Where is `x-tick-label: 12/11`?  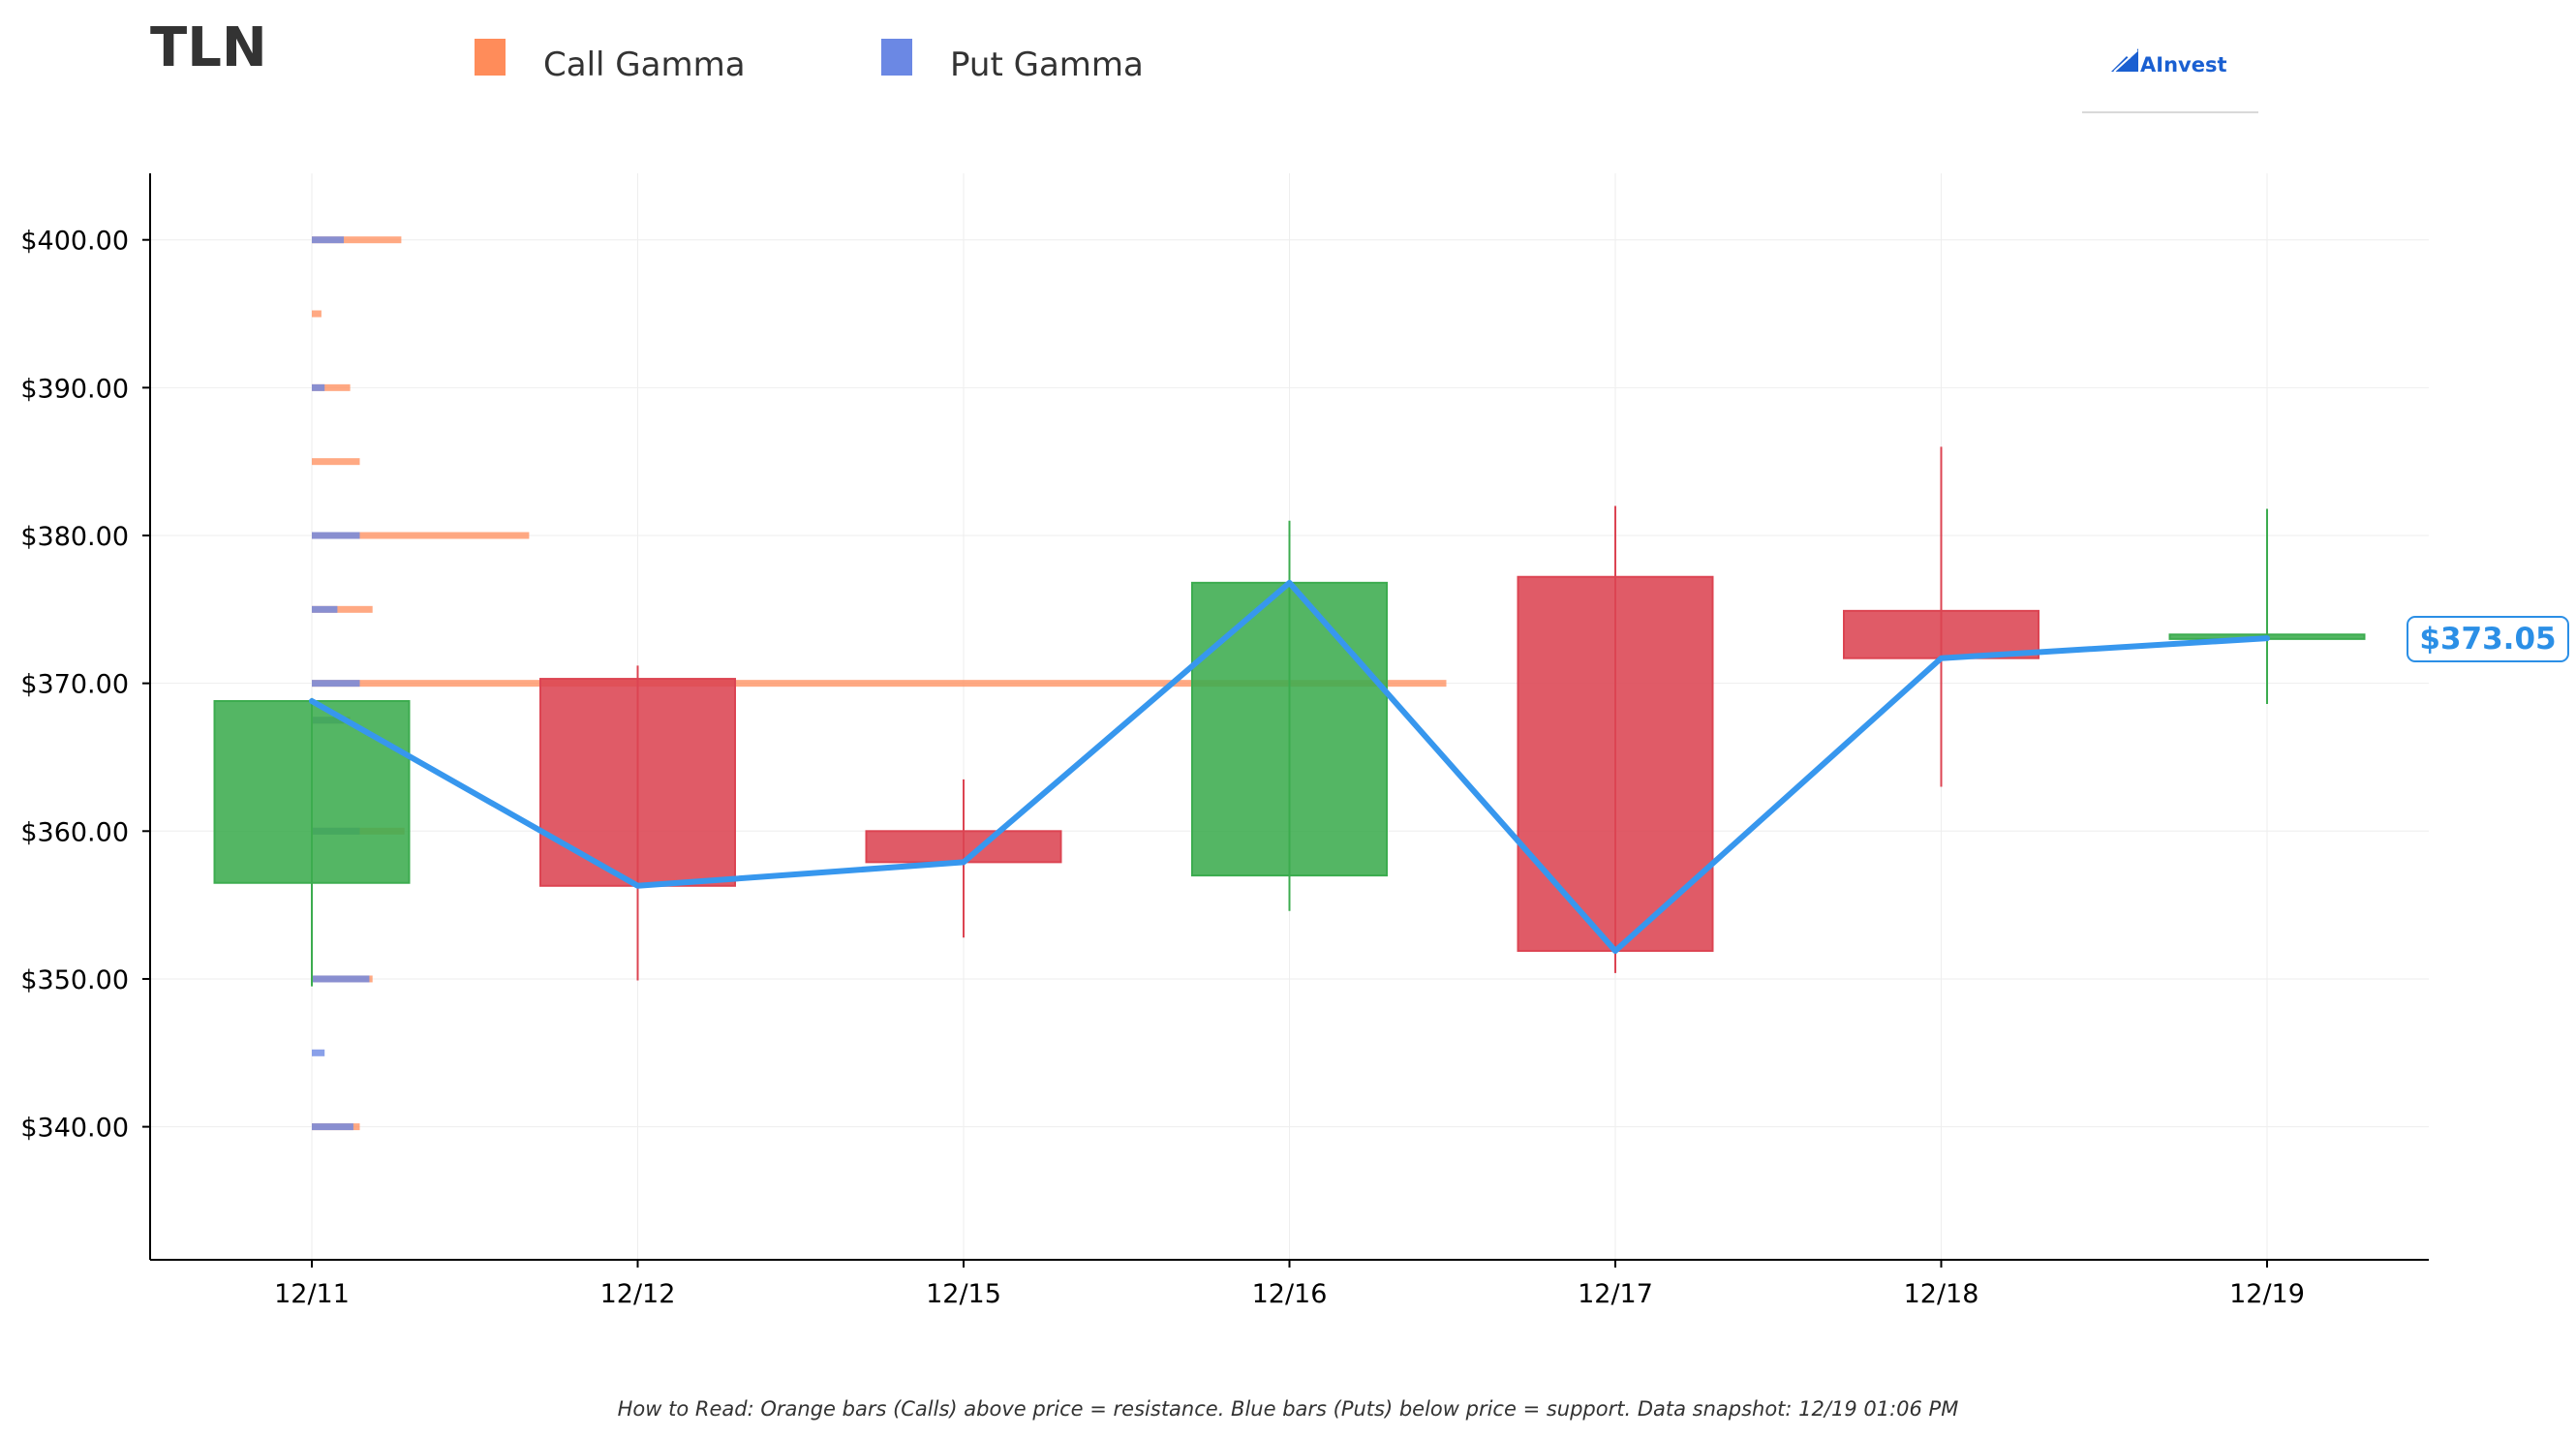
x-tick-label: 12/11 is located at coordinates (312, 1294).